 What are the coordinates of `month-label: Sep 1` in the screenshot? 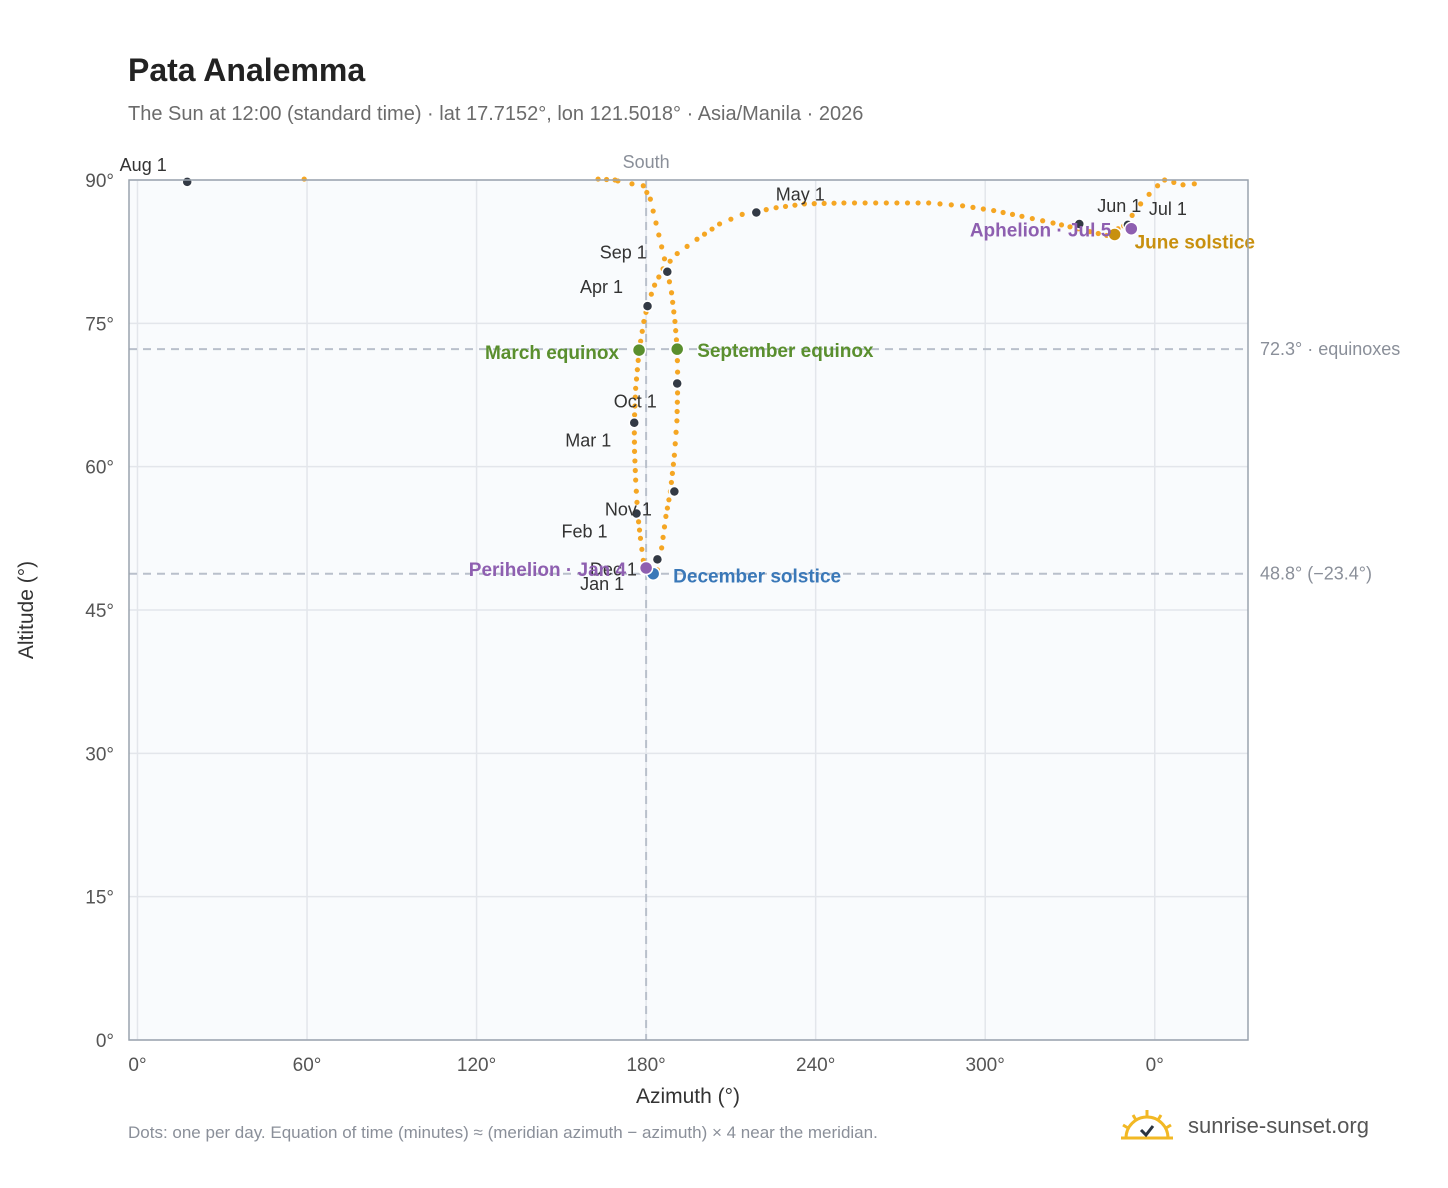 It's located at (623, 253).